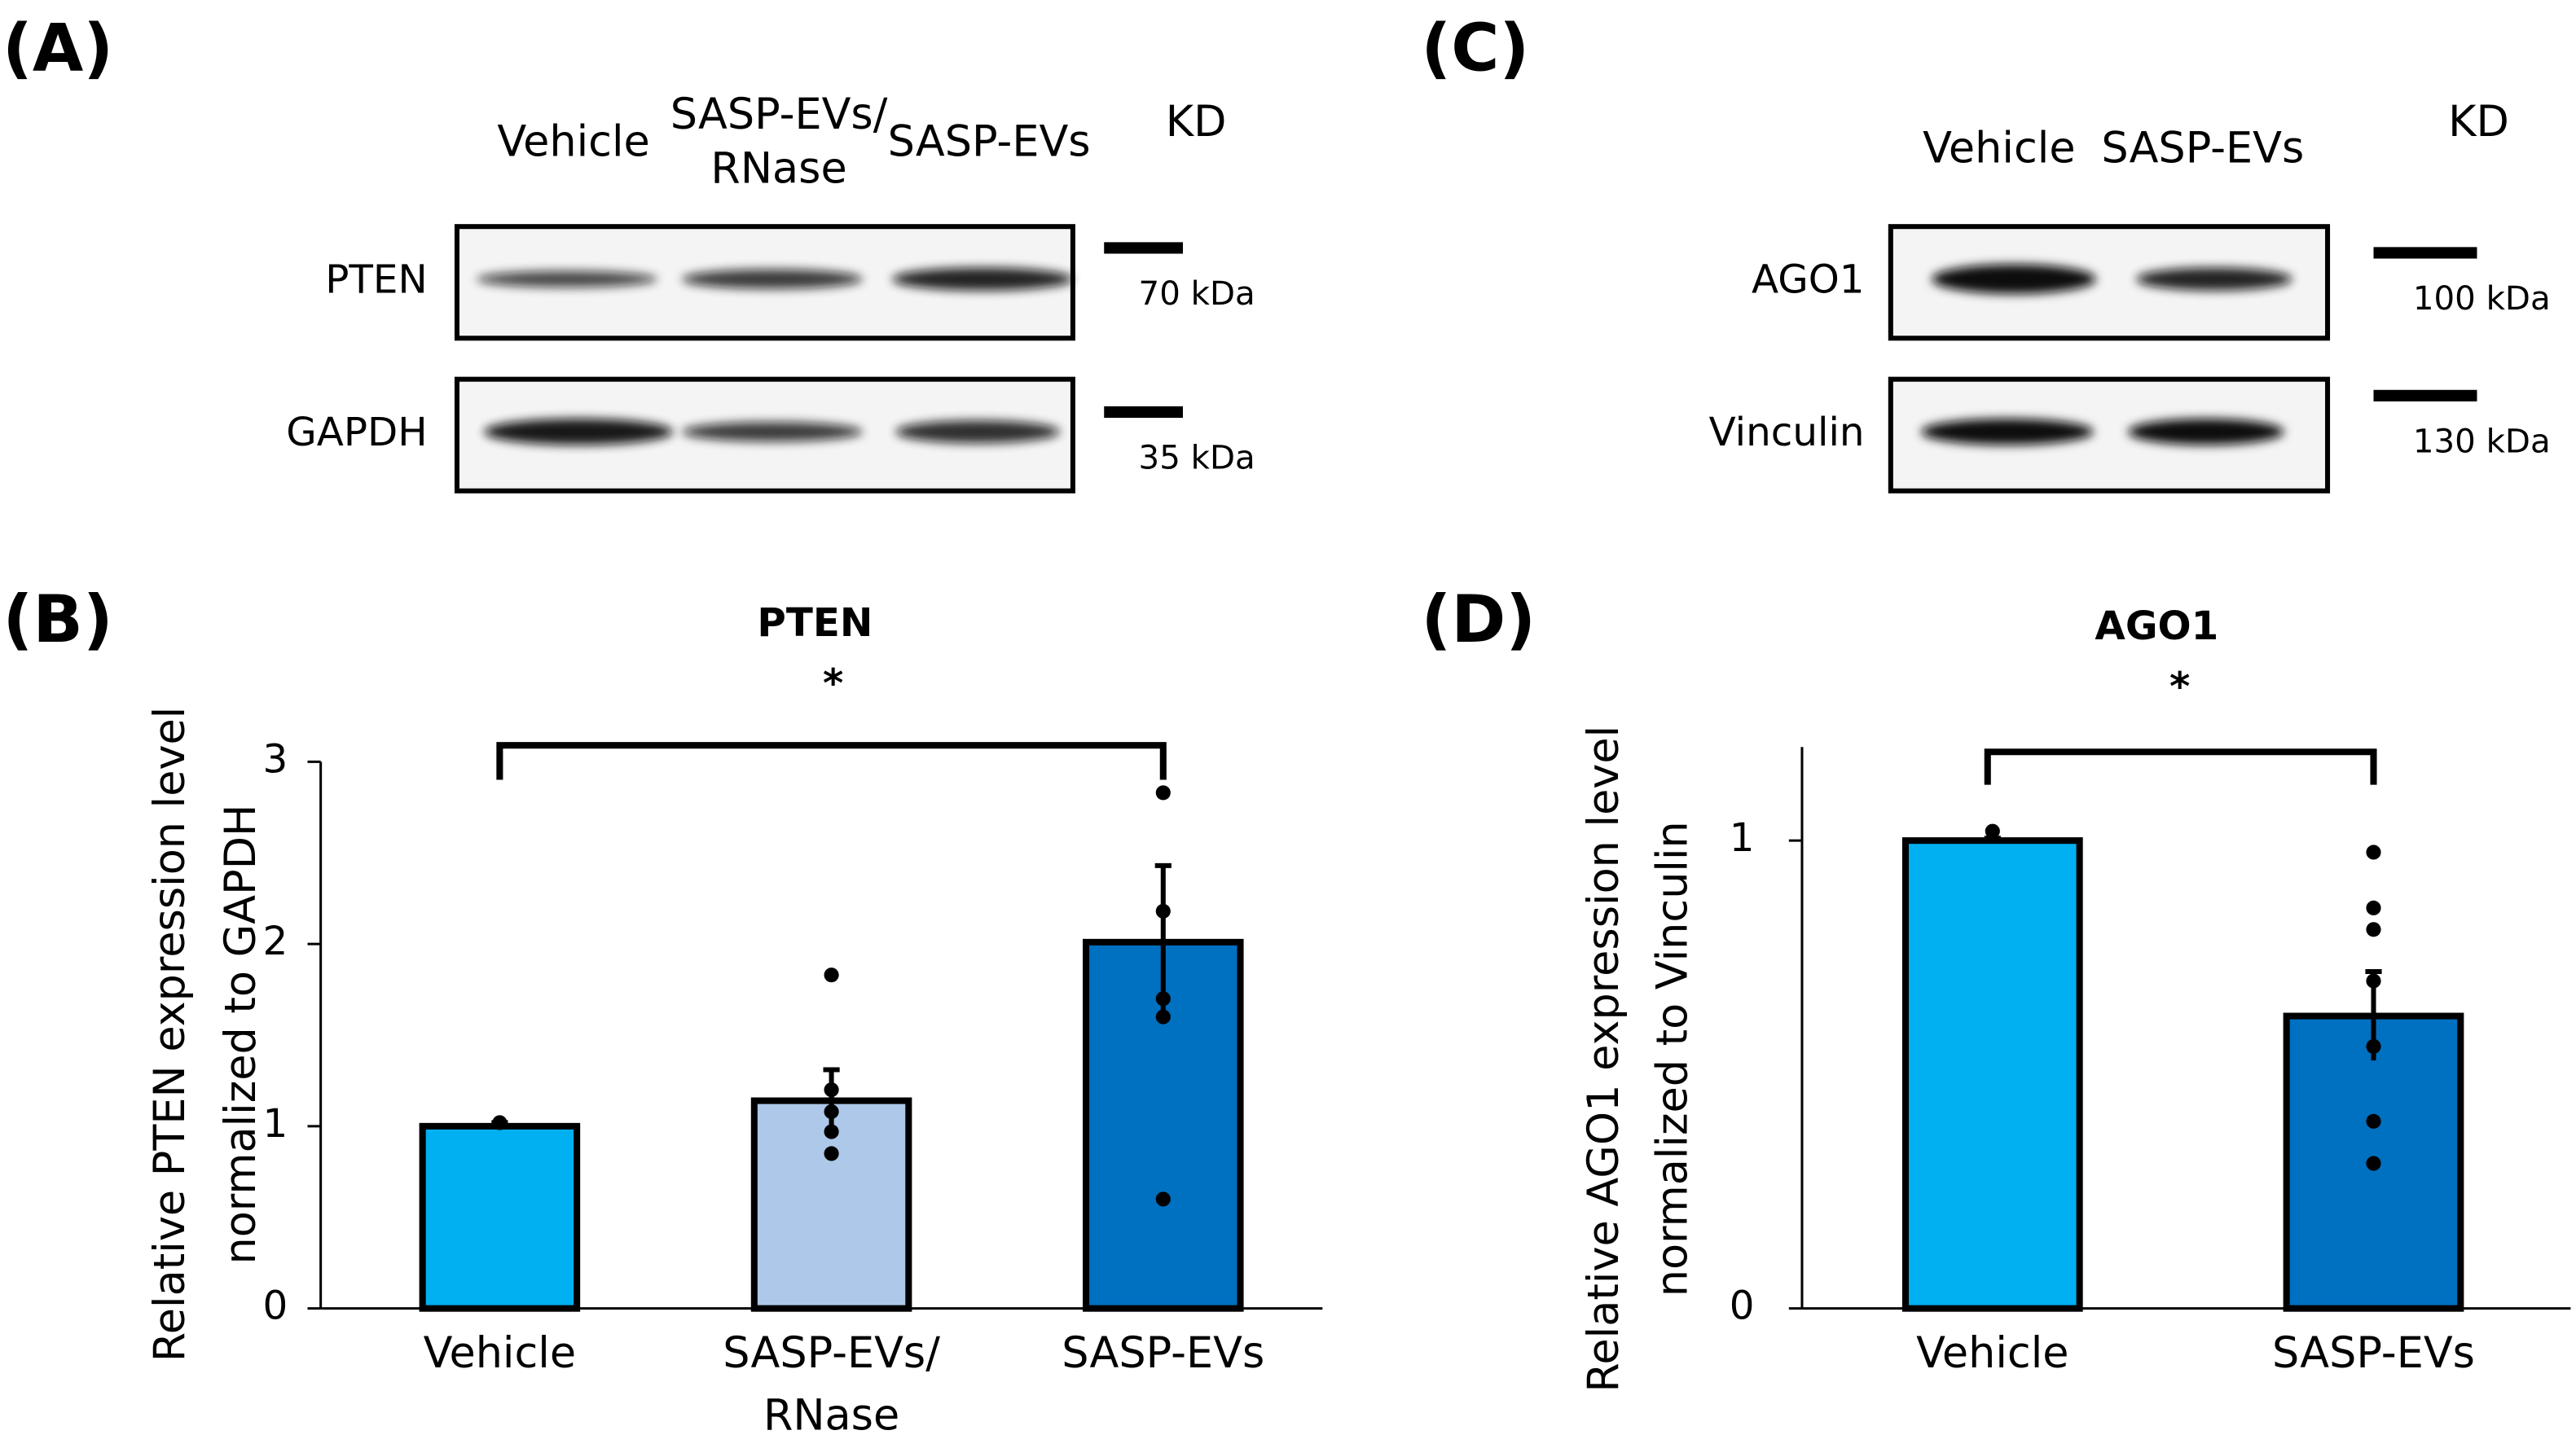 This screenshot has width=2576, height=1448. Describe the element at coordinates (1673, 1059) in the screenshot. I see `y-axis-label: normalized to Vinculin` at that location.